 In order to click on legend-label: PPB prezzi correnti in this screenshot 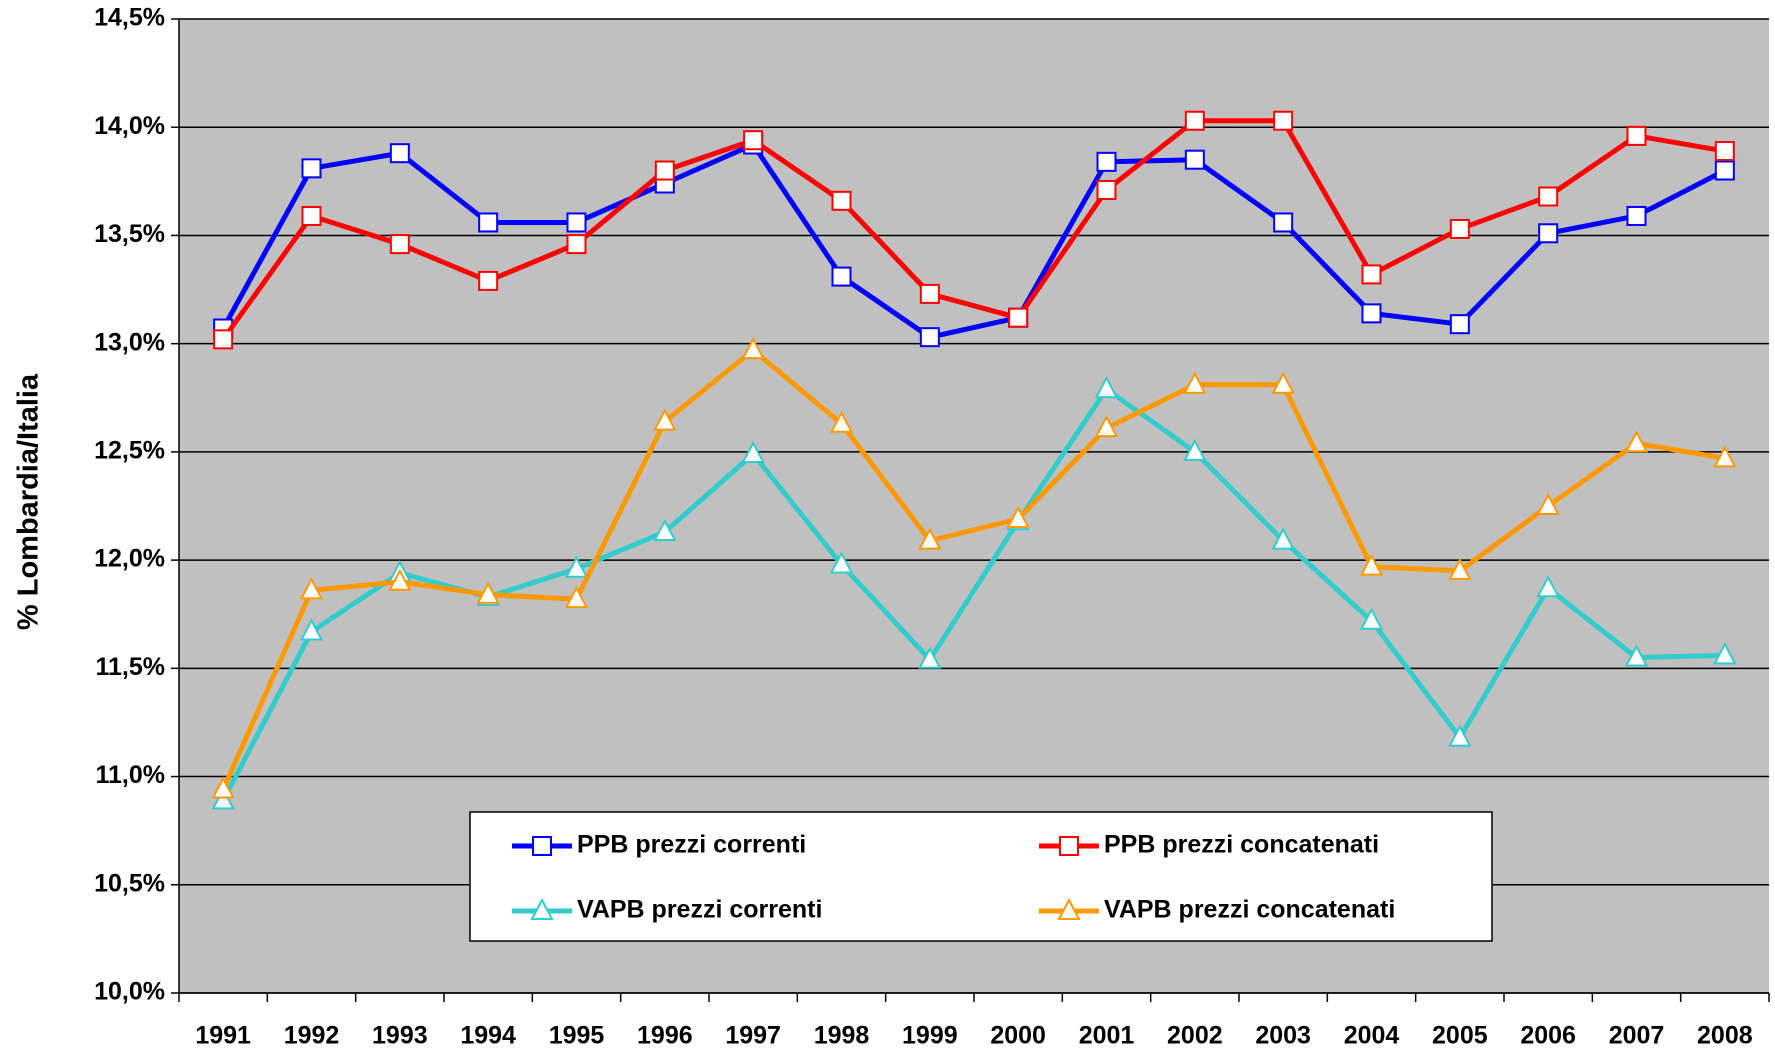, I will do `click(691, 845)`.